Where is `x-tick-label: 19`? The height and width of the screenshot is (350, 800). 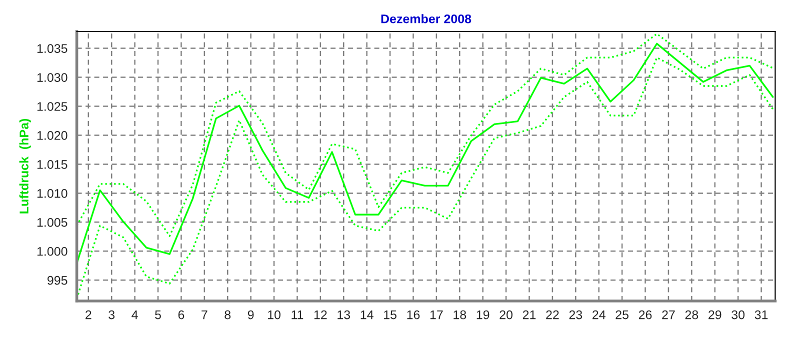
x-tick-label: 19 is located at coordinates (483, 315).